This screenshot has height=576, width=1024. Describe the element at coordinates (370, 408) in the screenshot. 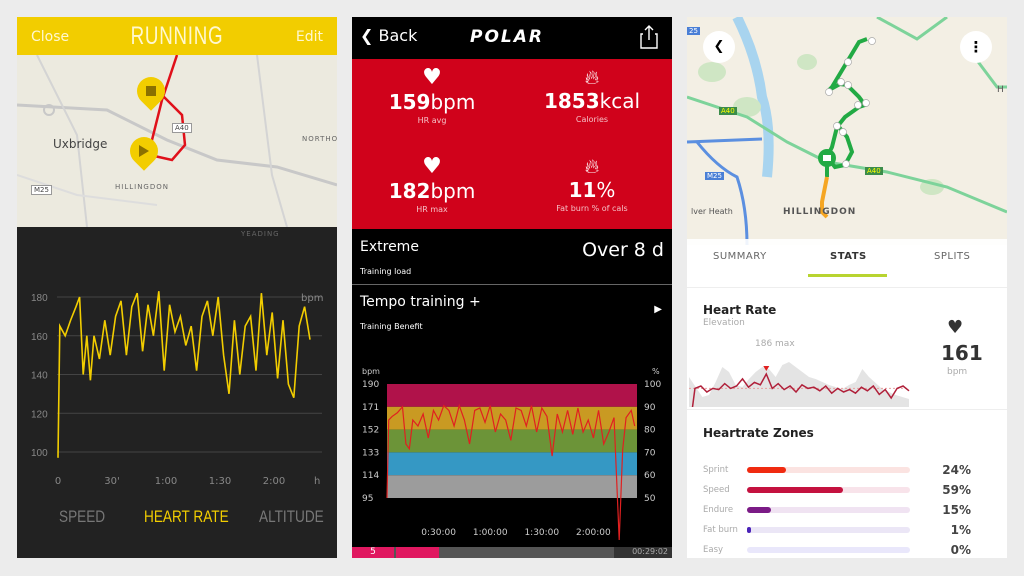

I see `y-tick-label-left: 171` at that location.